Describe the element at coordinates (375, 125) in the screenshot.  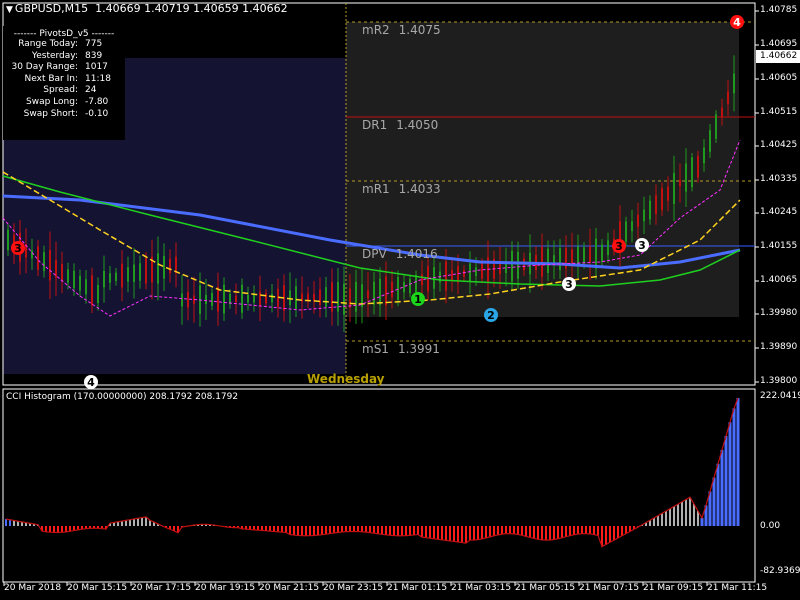
I see `pivot-name: DR1` at that location.